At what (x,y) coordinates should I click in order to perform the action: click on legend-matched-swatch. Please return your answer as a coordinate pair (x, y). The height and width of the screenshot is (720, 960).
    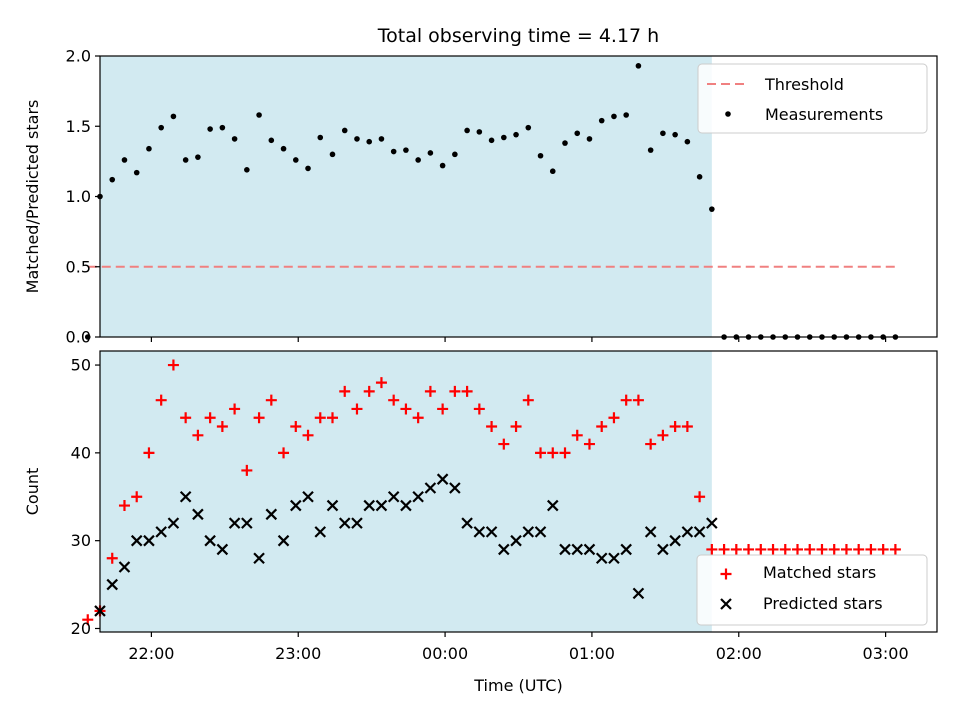
    Looking at the image, I should click on (726, 574).